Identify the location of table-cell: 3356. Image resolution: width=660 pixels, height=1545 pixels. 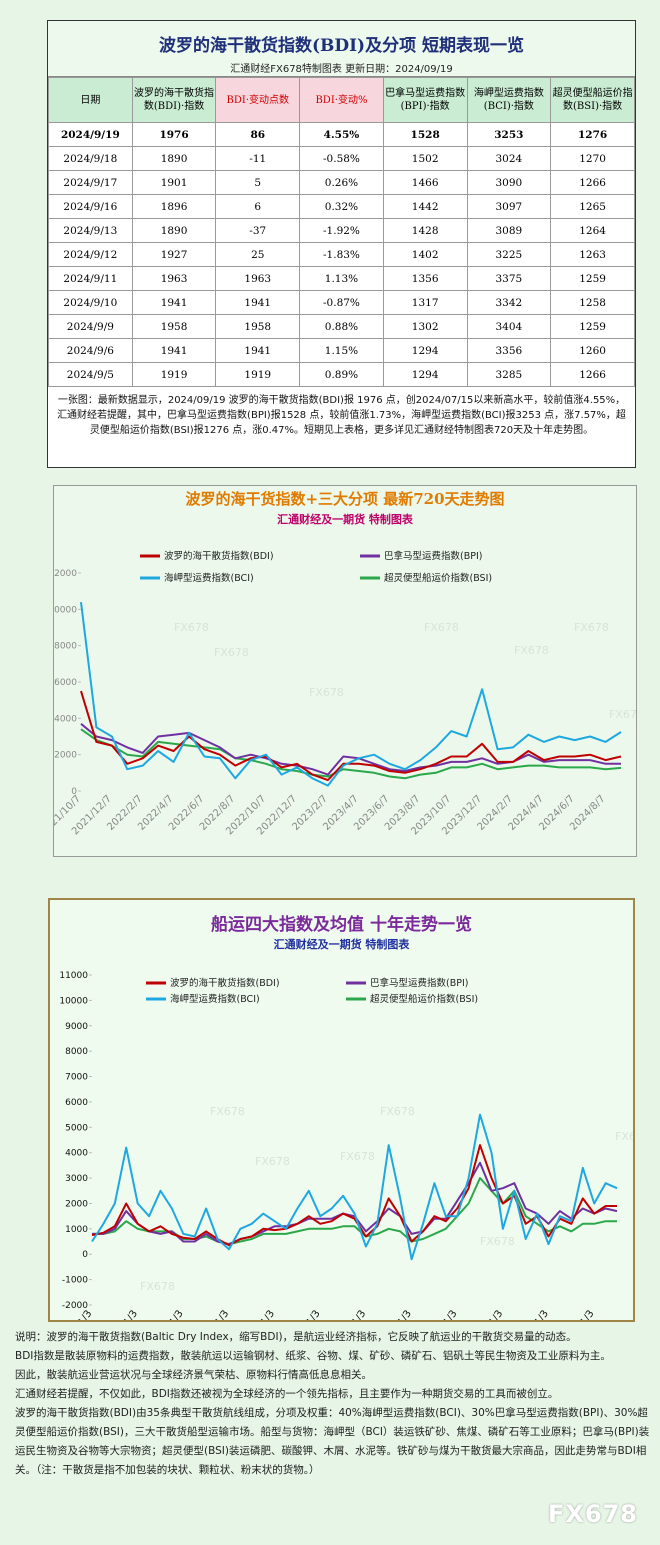
(509, 350).